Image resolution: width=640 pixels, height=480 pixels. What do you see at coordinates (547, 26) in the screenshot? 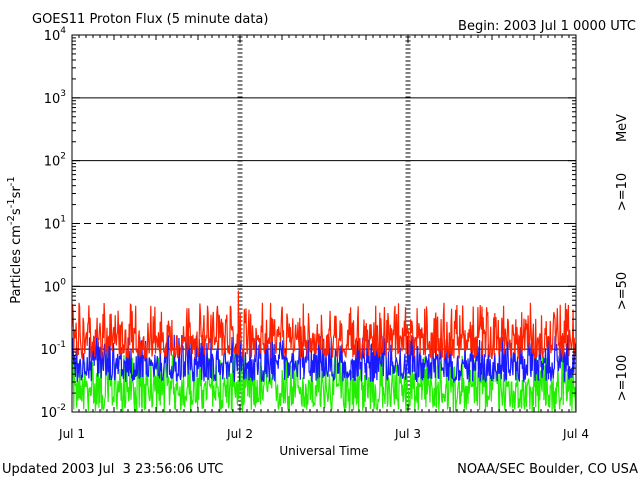
I see `begin-label: Begin: 2003 Jul 1 0000 UTC` at bounding box center [547, 26].